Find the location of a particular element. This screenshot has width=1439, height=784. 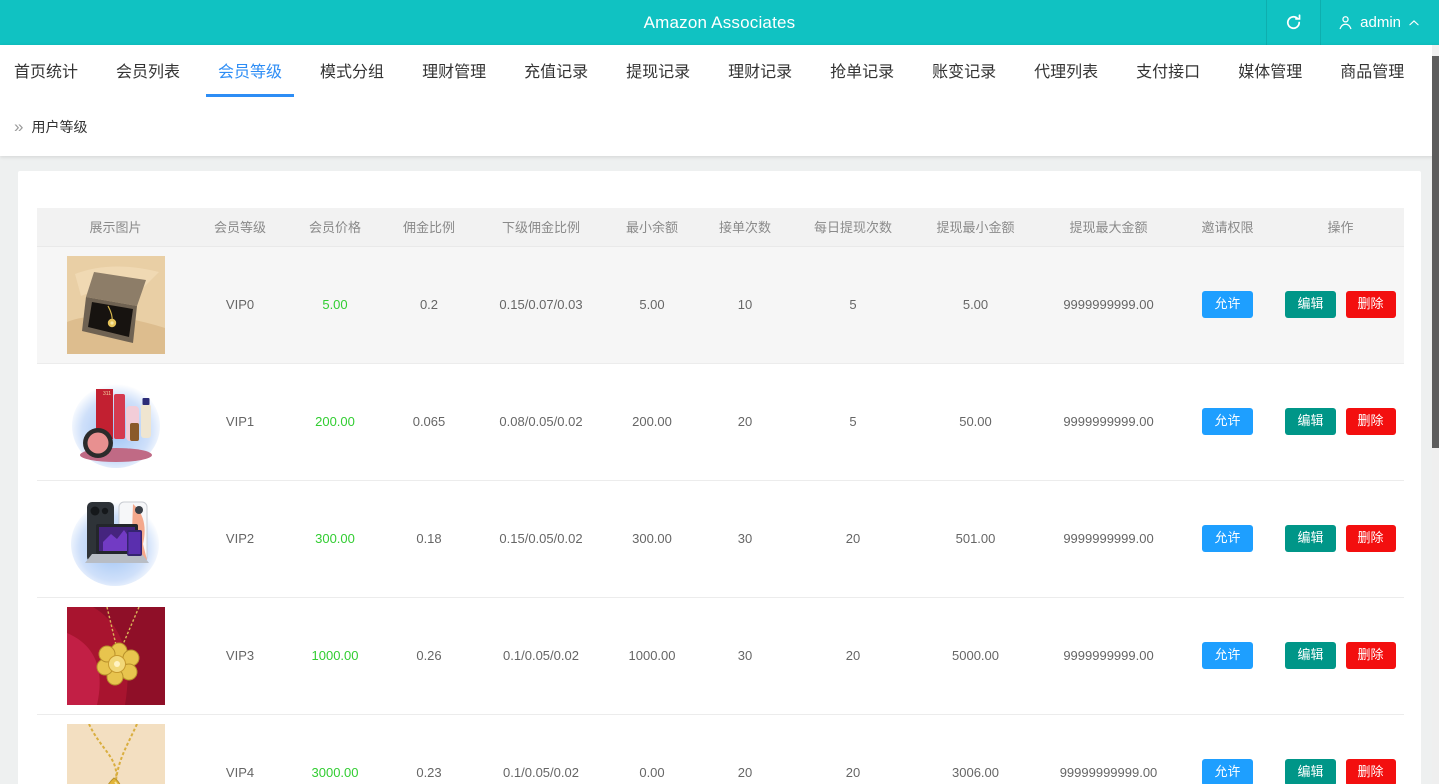

product-image-gold-pendant-gift-box is located at coordinates (115, 304).